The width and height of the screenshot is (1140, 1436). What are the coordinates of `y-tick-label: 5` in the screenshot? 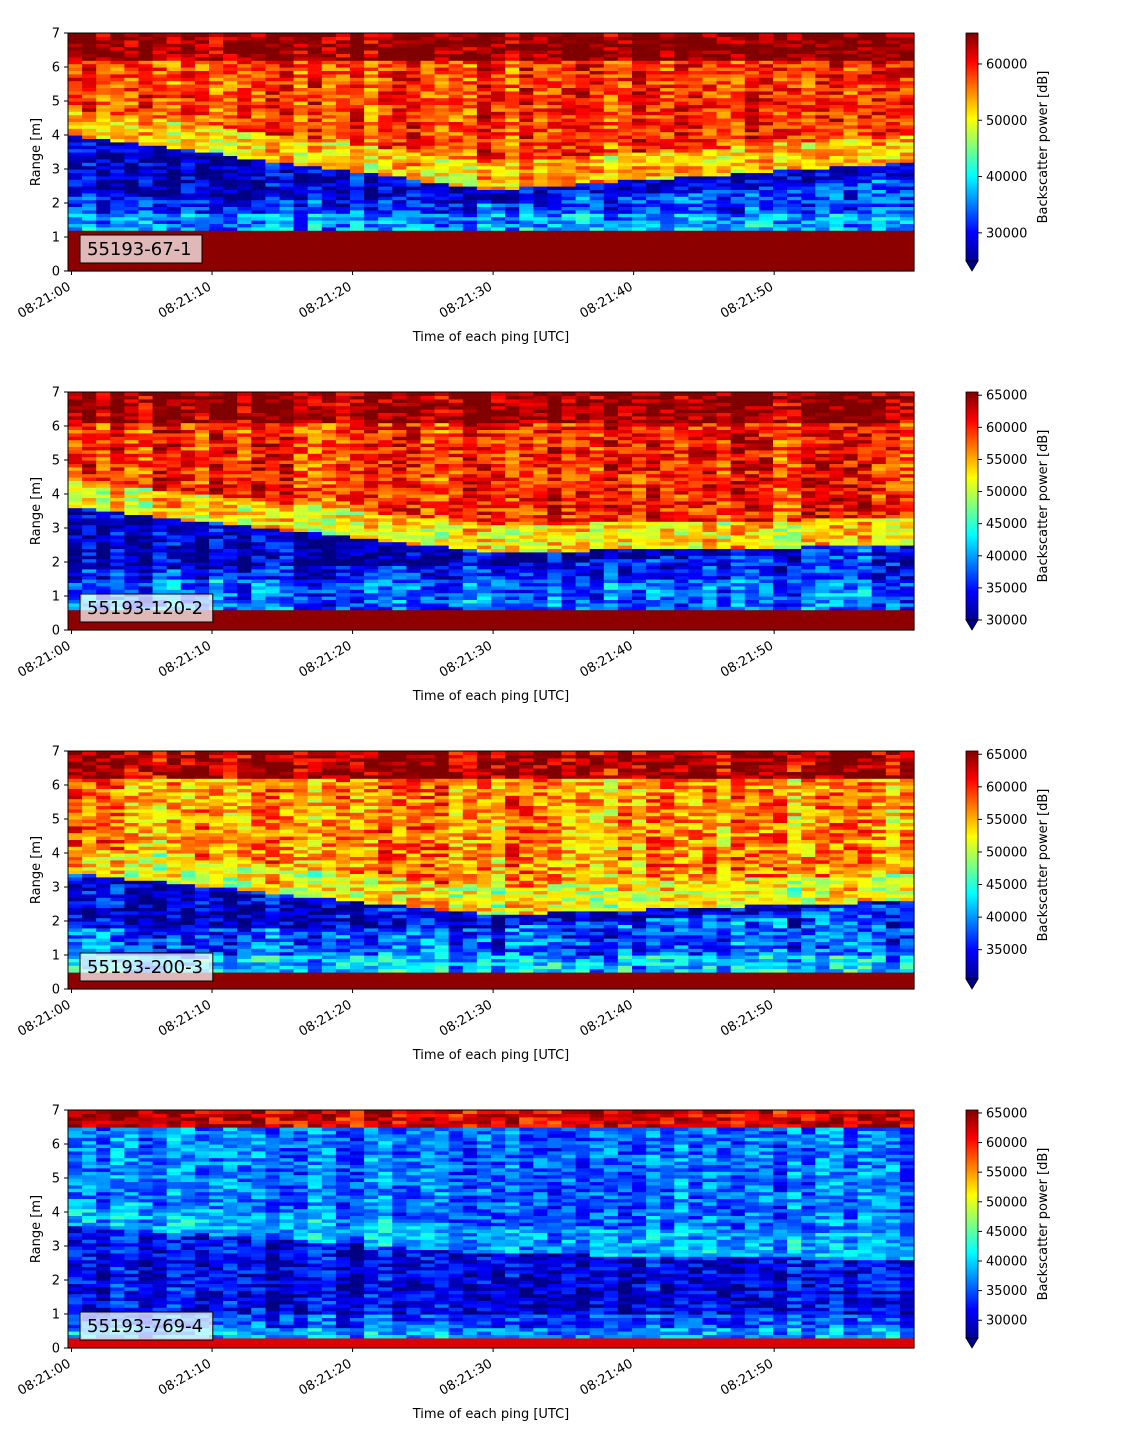 It's located at (56, 102).